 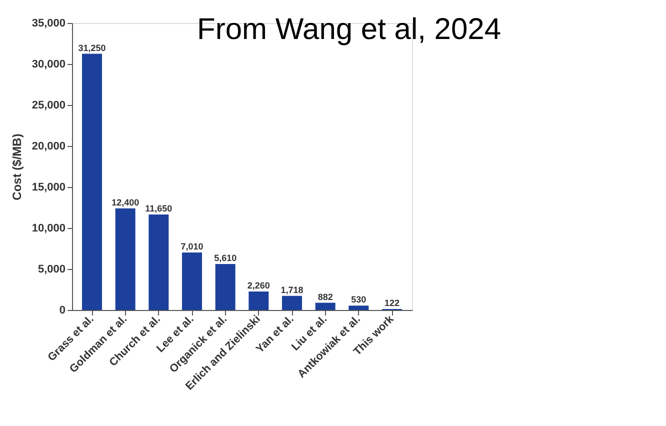 What do you see at coordinates (349, 29) in the screenshot?
I see `annotation: From Wang et al, 2024` at bounding box center [349, 29].